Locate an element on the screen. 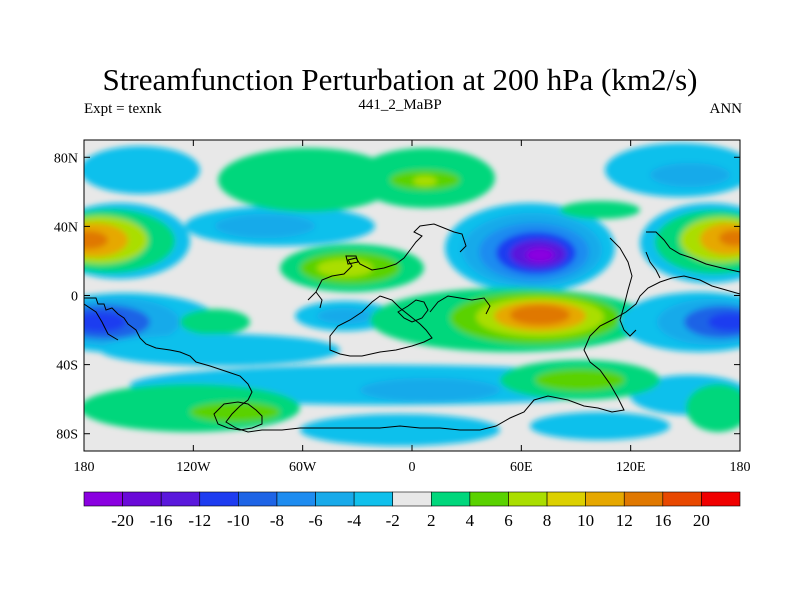  lat-tick-label: 40N is located at coordinates (66, 227).